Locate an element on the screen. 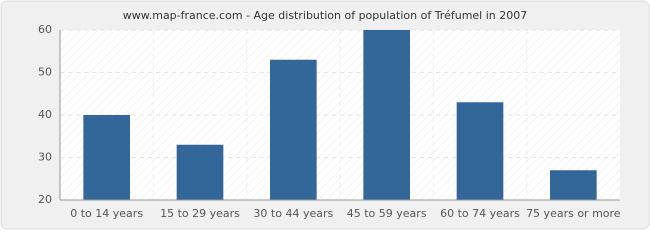  x-tick-label: 60 to 74 years is located at coordinates (480, 213).